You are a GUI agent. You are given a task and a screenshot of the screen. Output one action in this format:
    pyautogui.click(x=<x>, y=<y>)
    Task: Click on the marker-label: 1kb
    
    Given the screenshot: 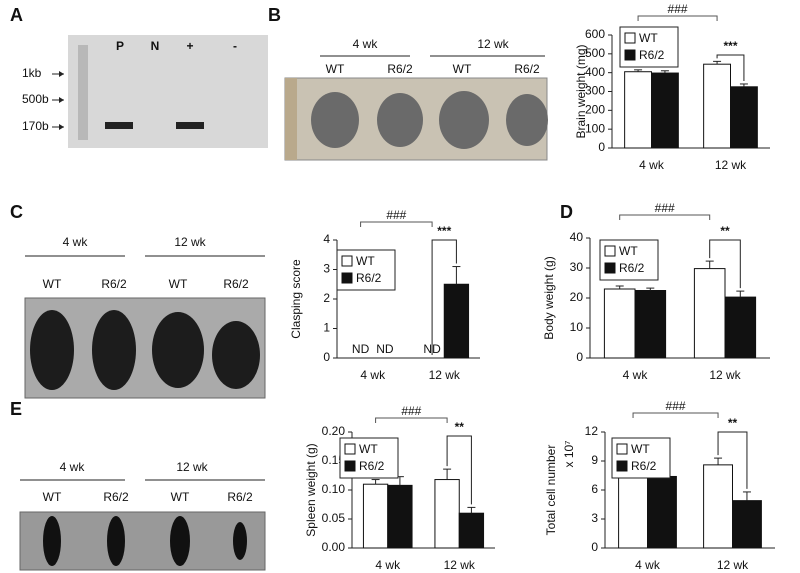 What is the action you would take?
    pyautogui.click(x=32, y=73)
    